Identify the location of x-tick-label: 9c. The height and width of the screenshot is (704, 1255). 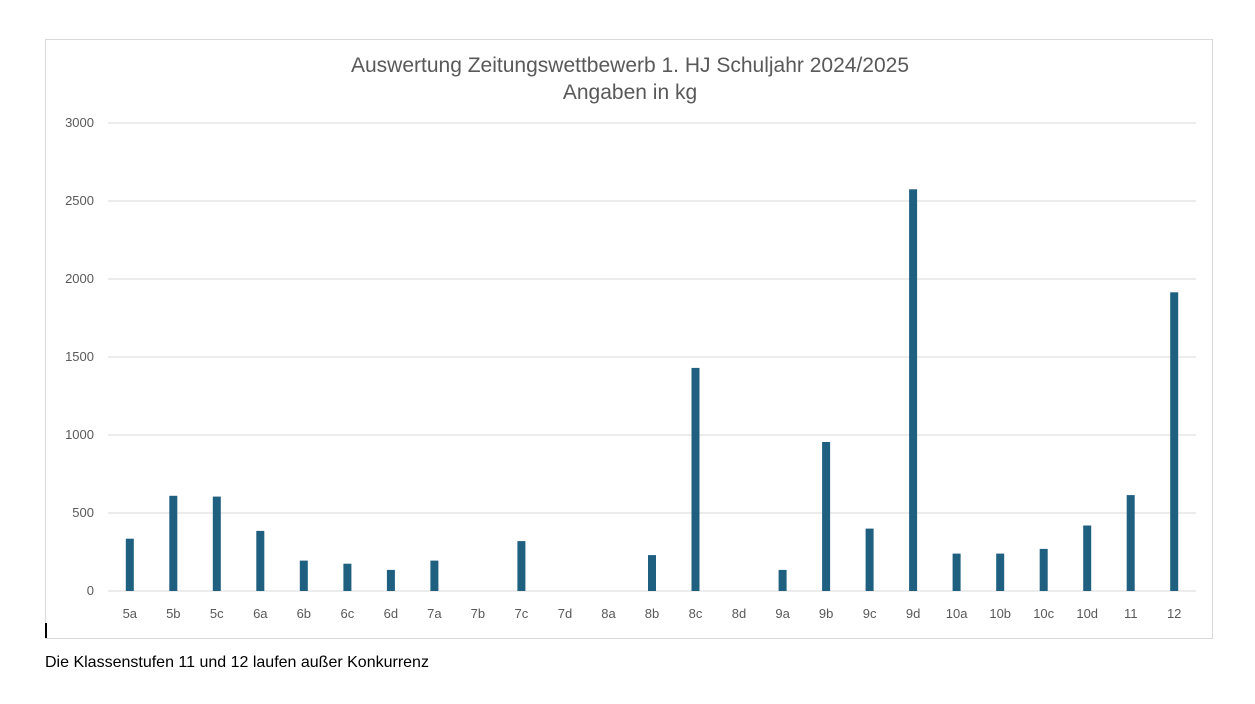
(870, 613).